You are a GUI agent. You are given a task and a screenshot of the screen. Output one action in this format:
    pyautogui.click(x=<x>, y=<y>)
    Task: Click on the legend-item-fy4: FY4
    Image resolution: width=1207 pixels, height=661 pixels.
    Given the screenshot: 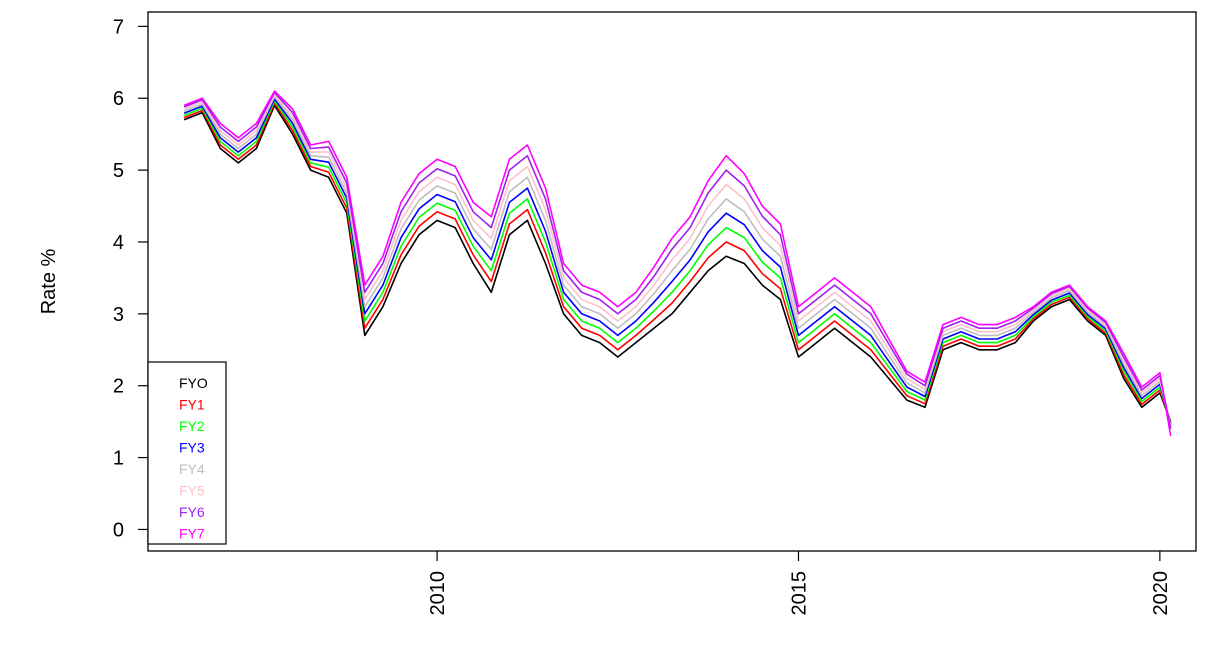 What is the action you would take?
    pyautogui.click(x=192, y=469)
    